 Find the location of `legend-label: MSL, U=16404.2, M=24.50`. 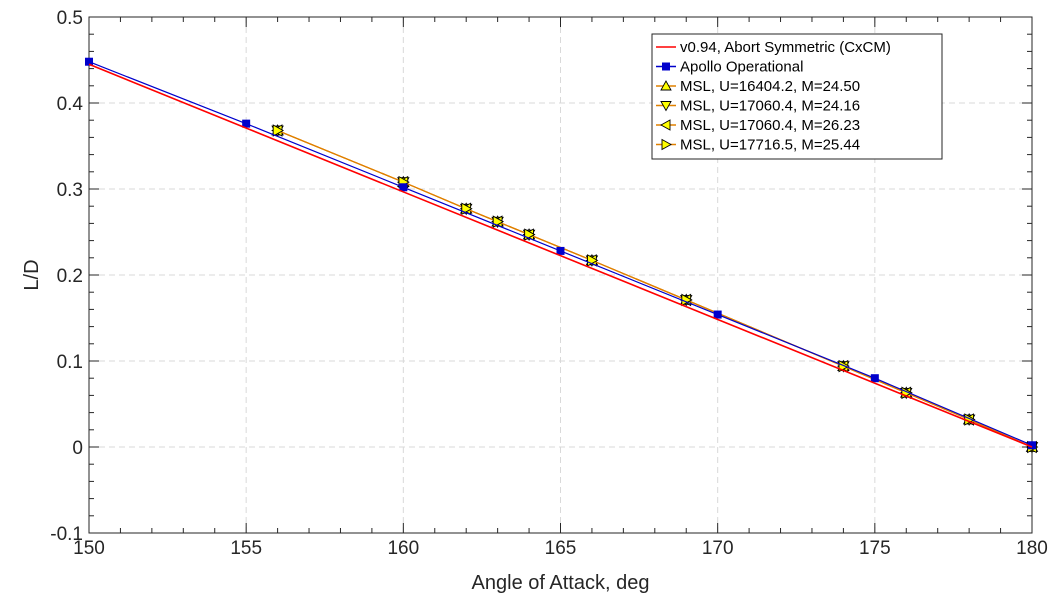

legend-label: MSL, U=16404.2, M=24.50 is located at coordinates (770, 86).